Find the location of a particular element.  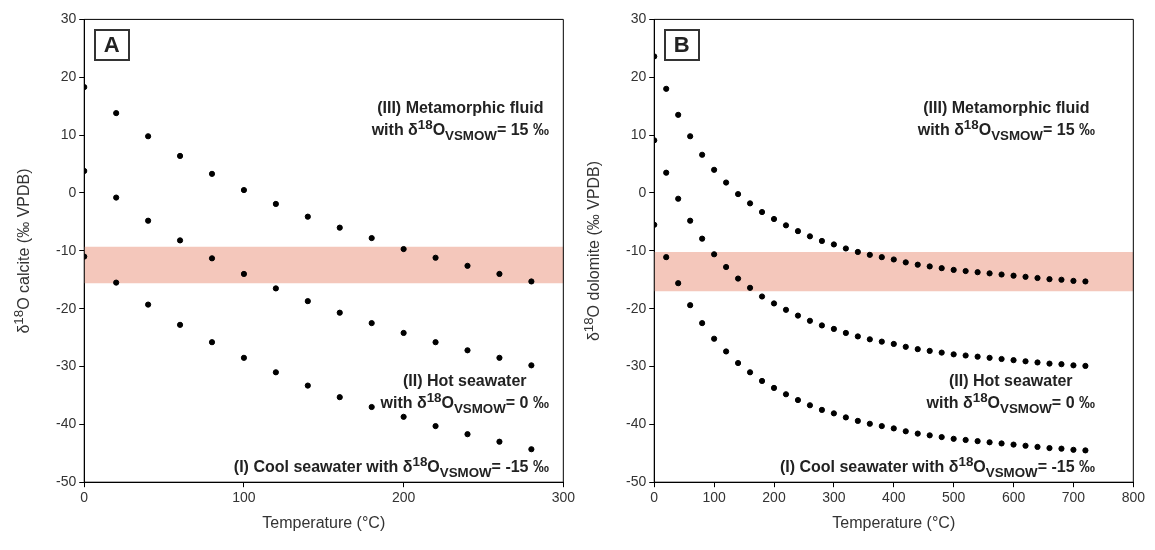

x-tick-label: 500 is located at coordinates (953, 497).